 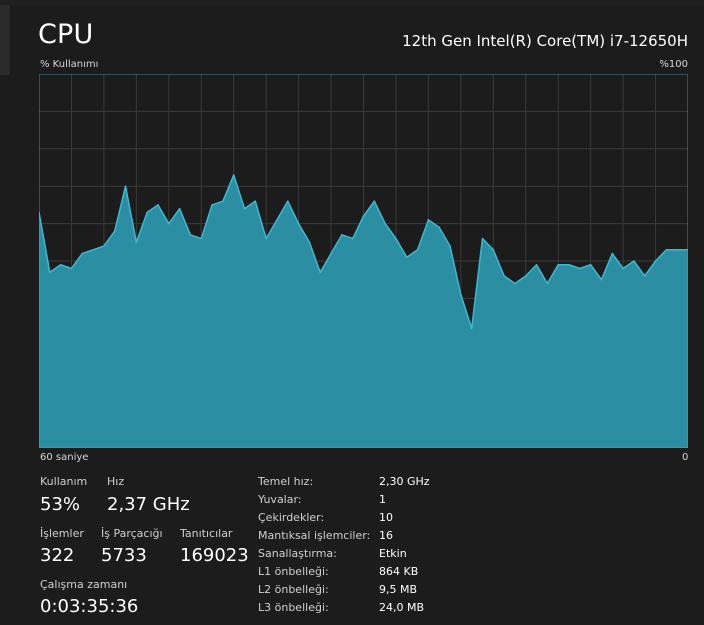 I want to click on info-key-l3-cache: L3 önbelleği:, so click(x=293, y=607).